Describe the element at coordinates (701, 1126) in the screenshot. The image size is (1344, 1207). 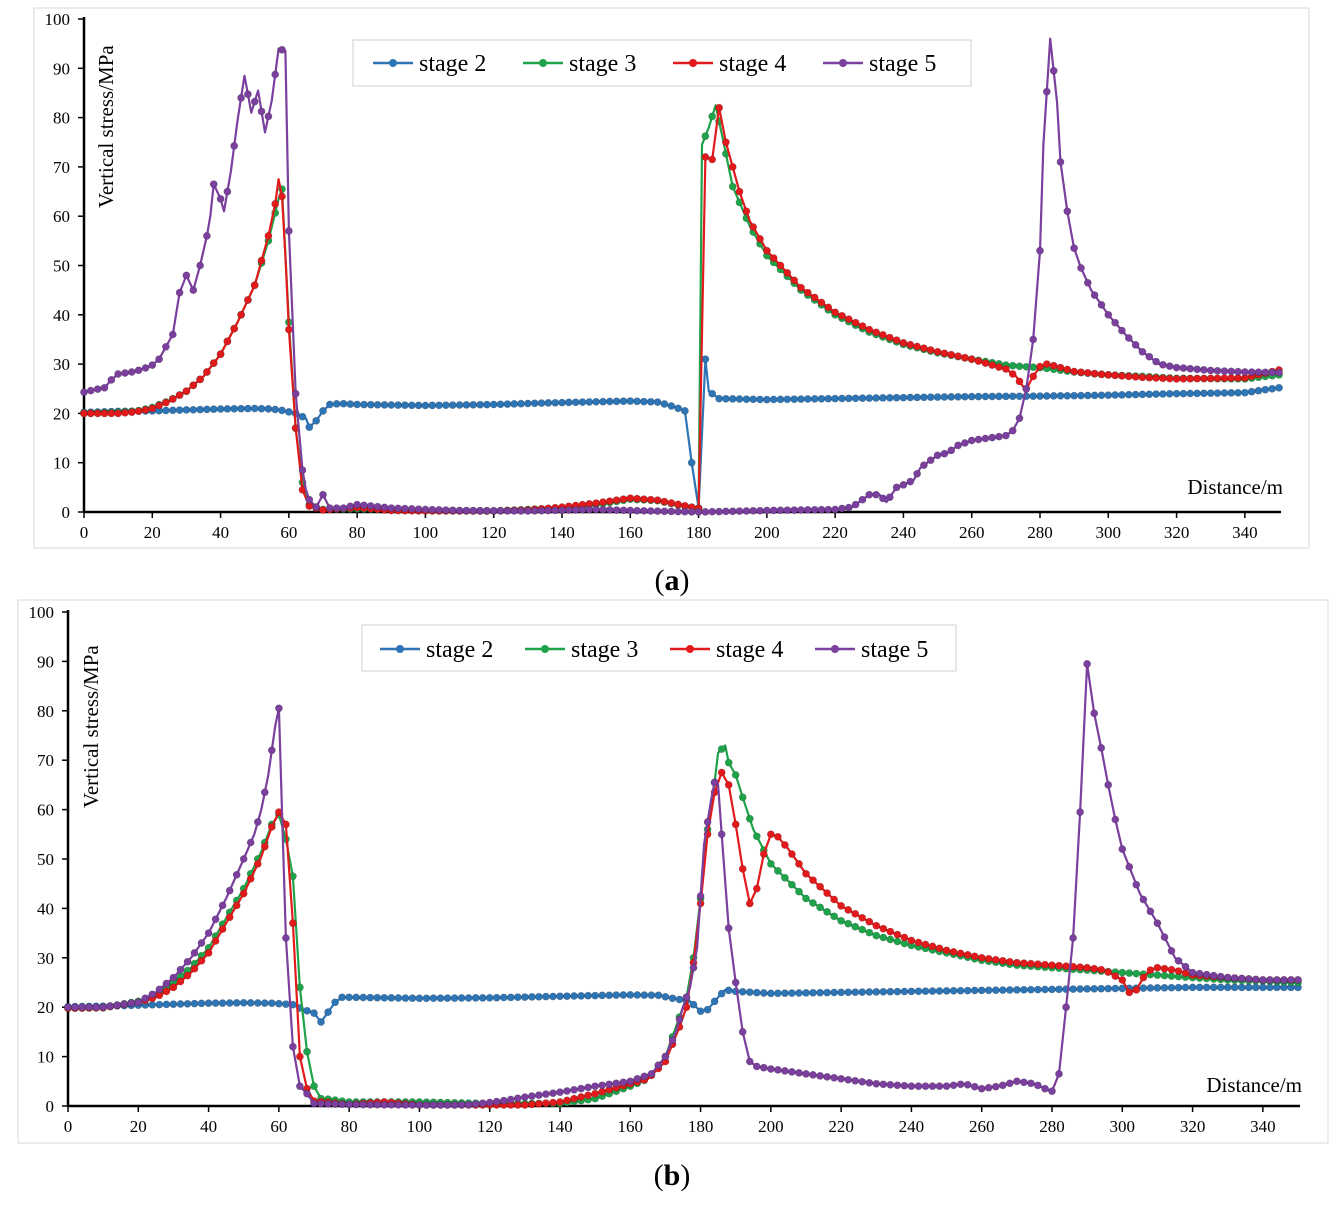
I see `panel-b-x-tick-label: 180` at that location.